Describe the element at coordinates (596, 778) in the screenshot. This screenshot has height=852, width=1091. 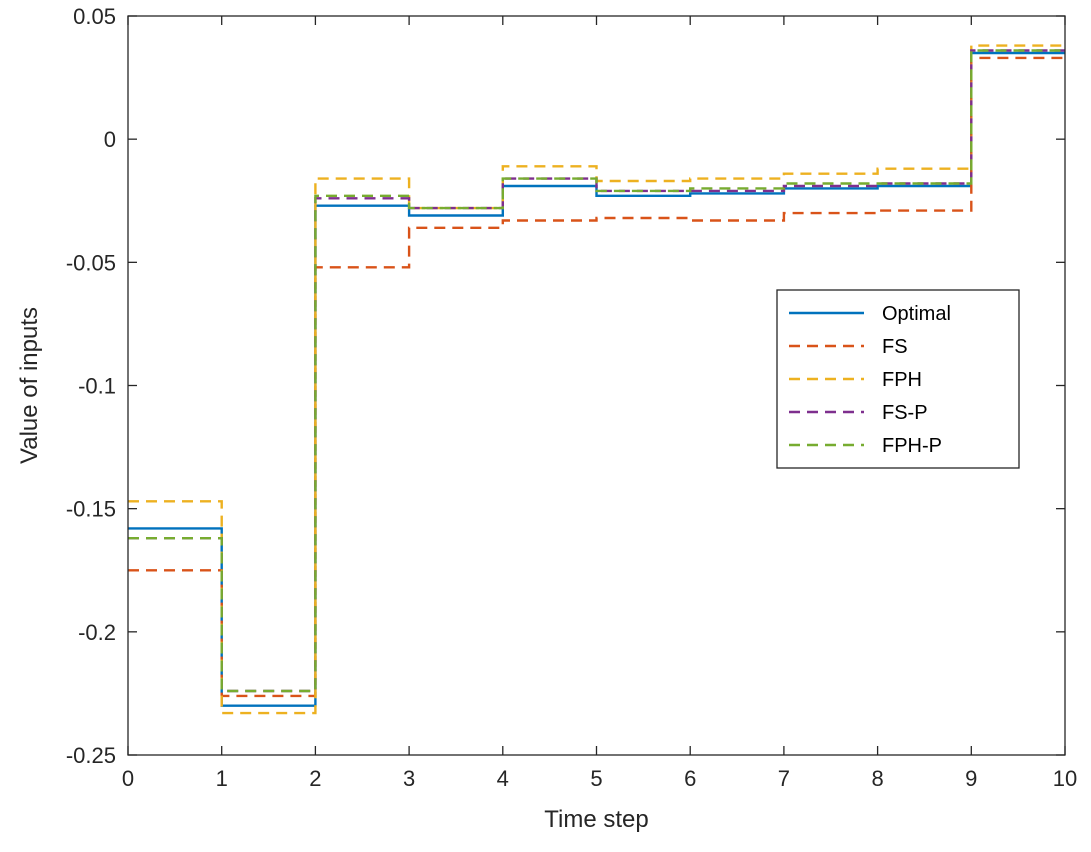
I see `x-tick-label: 5` at that location.